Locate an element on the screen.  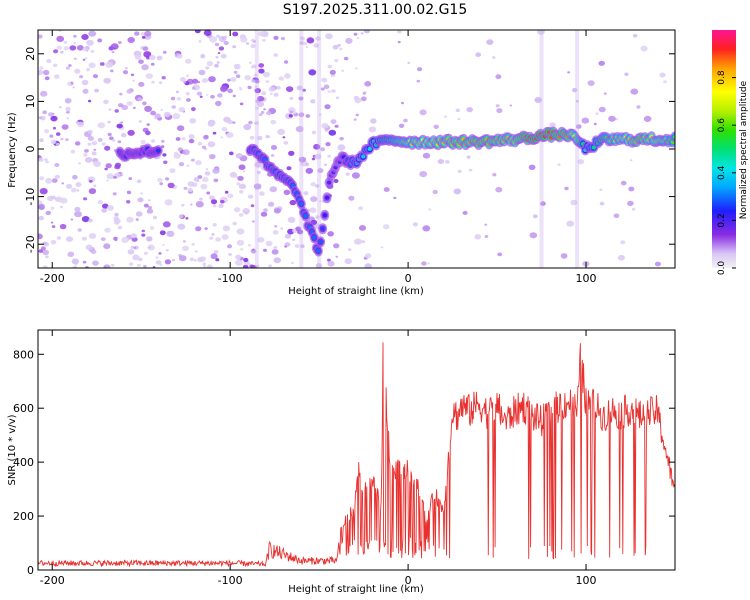
spectrogram-y-tick-label: 10 is located at coordinates (30, 101).